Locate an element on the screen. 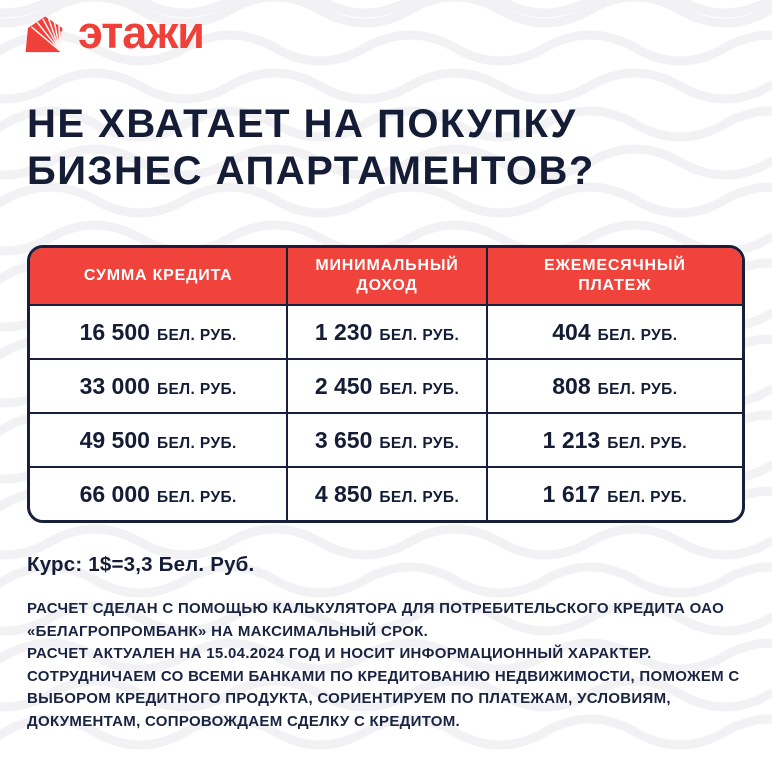 This screenshot has width=772, height=760. payment-amount: 808 is located at coordinates (571, 385).